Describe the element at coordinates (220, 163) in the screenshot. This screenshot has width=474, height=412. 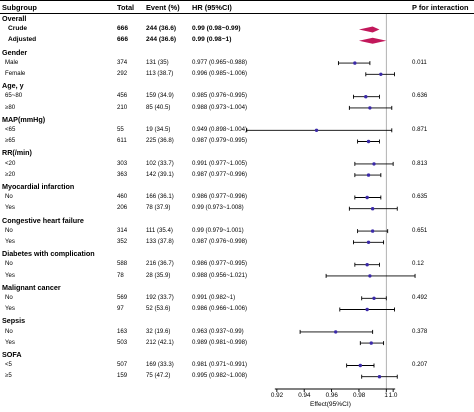
I see `hr-cell: 0.991 (0.977~1.005)` at that location.